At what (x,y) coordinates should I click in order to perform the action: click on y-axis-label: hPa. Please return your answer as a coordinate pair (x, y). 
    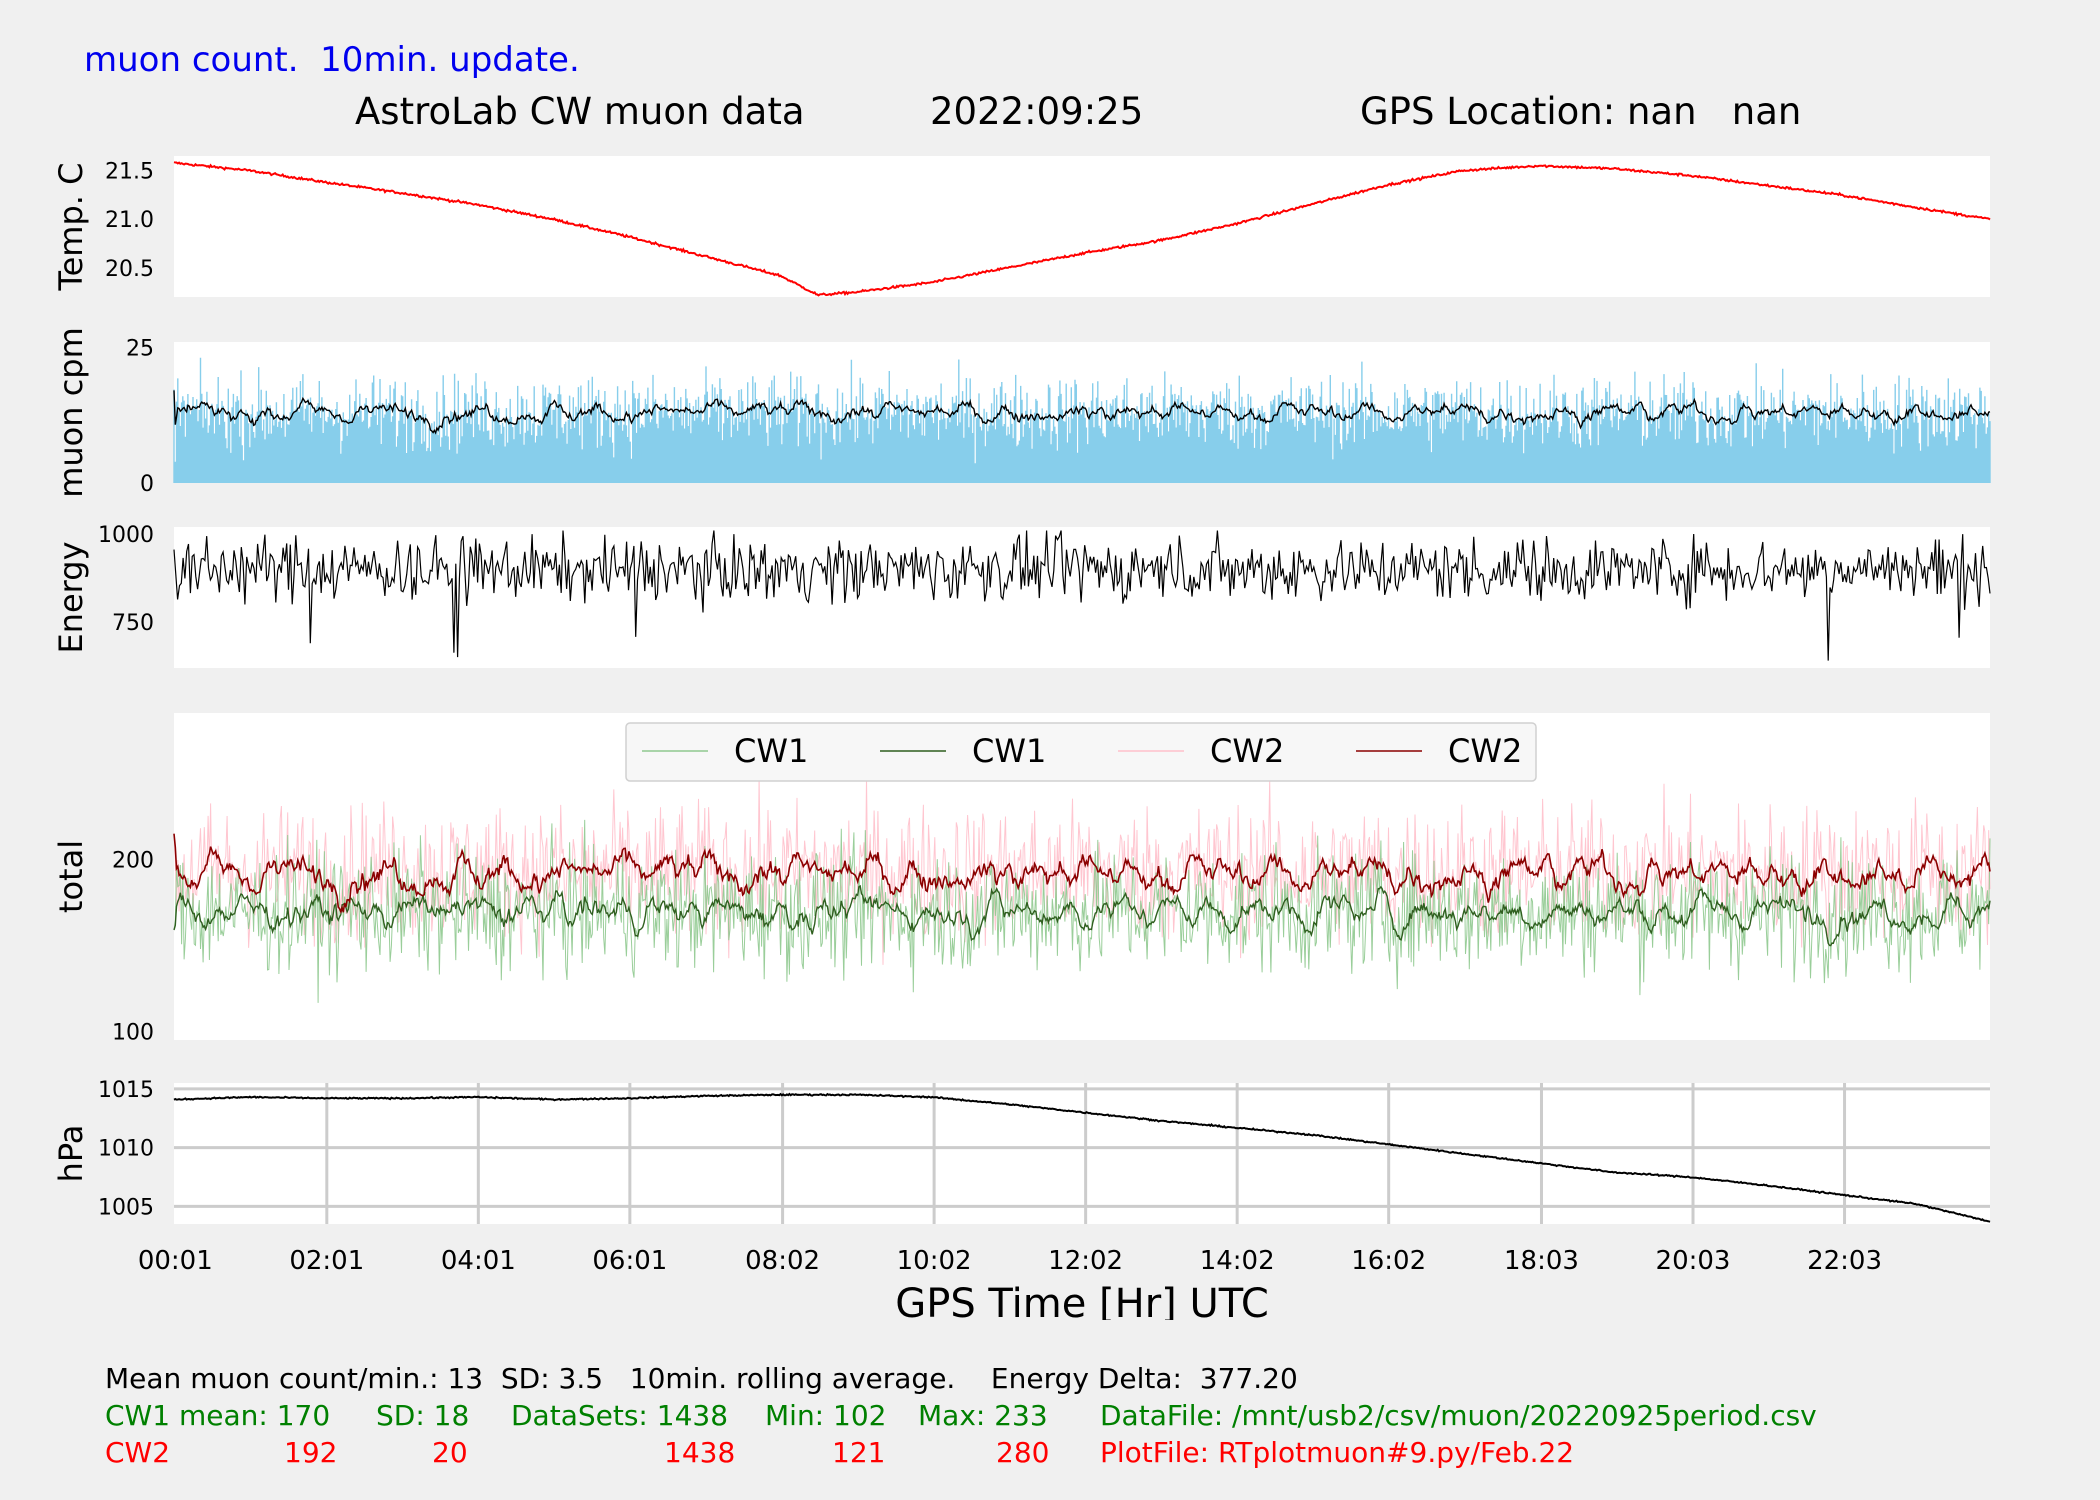
    Looking at the image, I should click on (71, 1154).